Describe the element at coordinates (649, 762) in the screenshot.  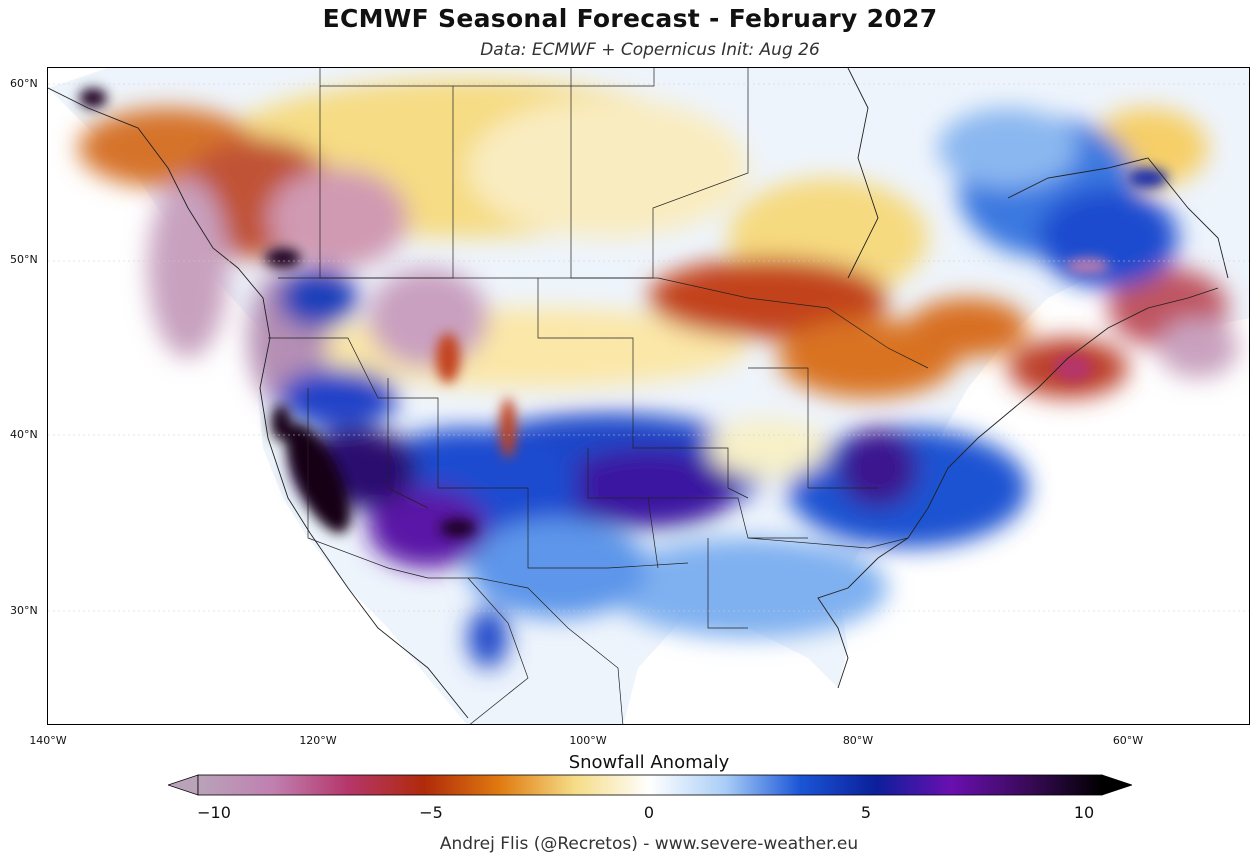
I see `colorbar-title: Snowfall Anomaly` at that location.